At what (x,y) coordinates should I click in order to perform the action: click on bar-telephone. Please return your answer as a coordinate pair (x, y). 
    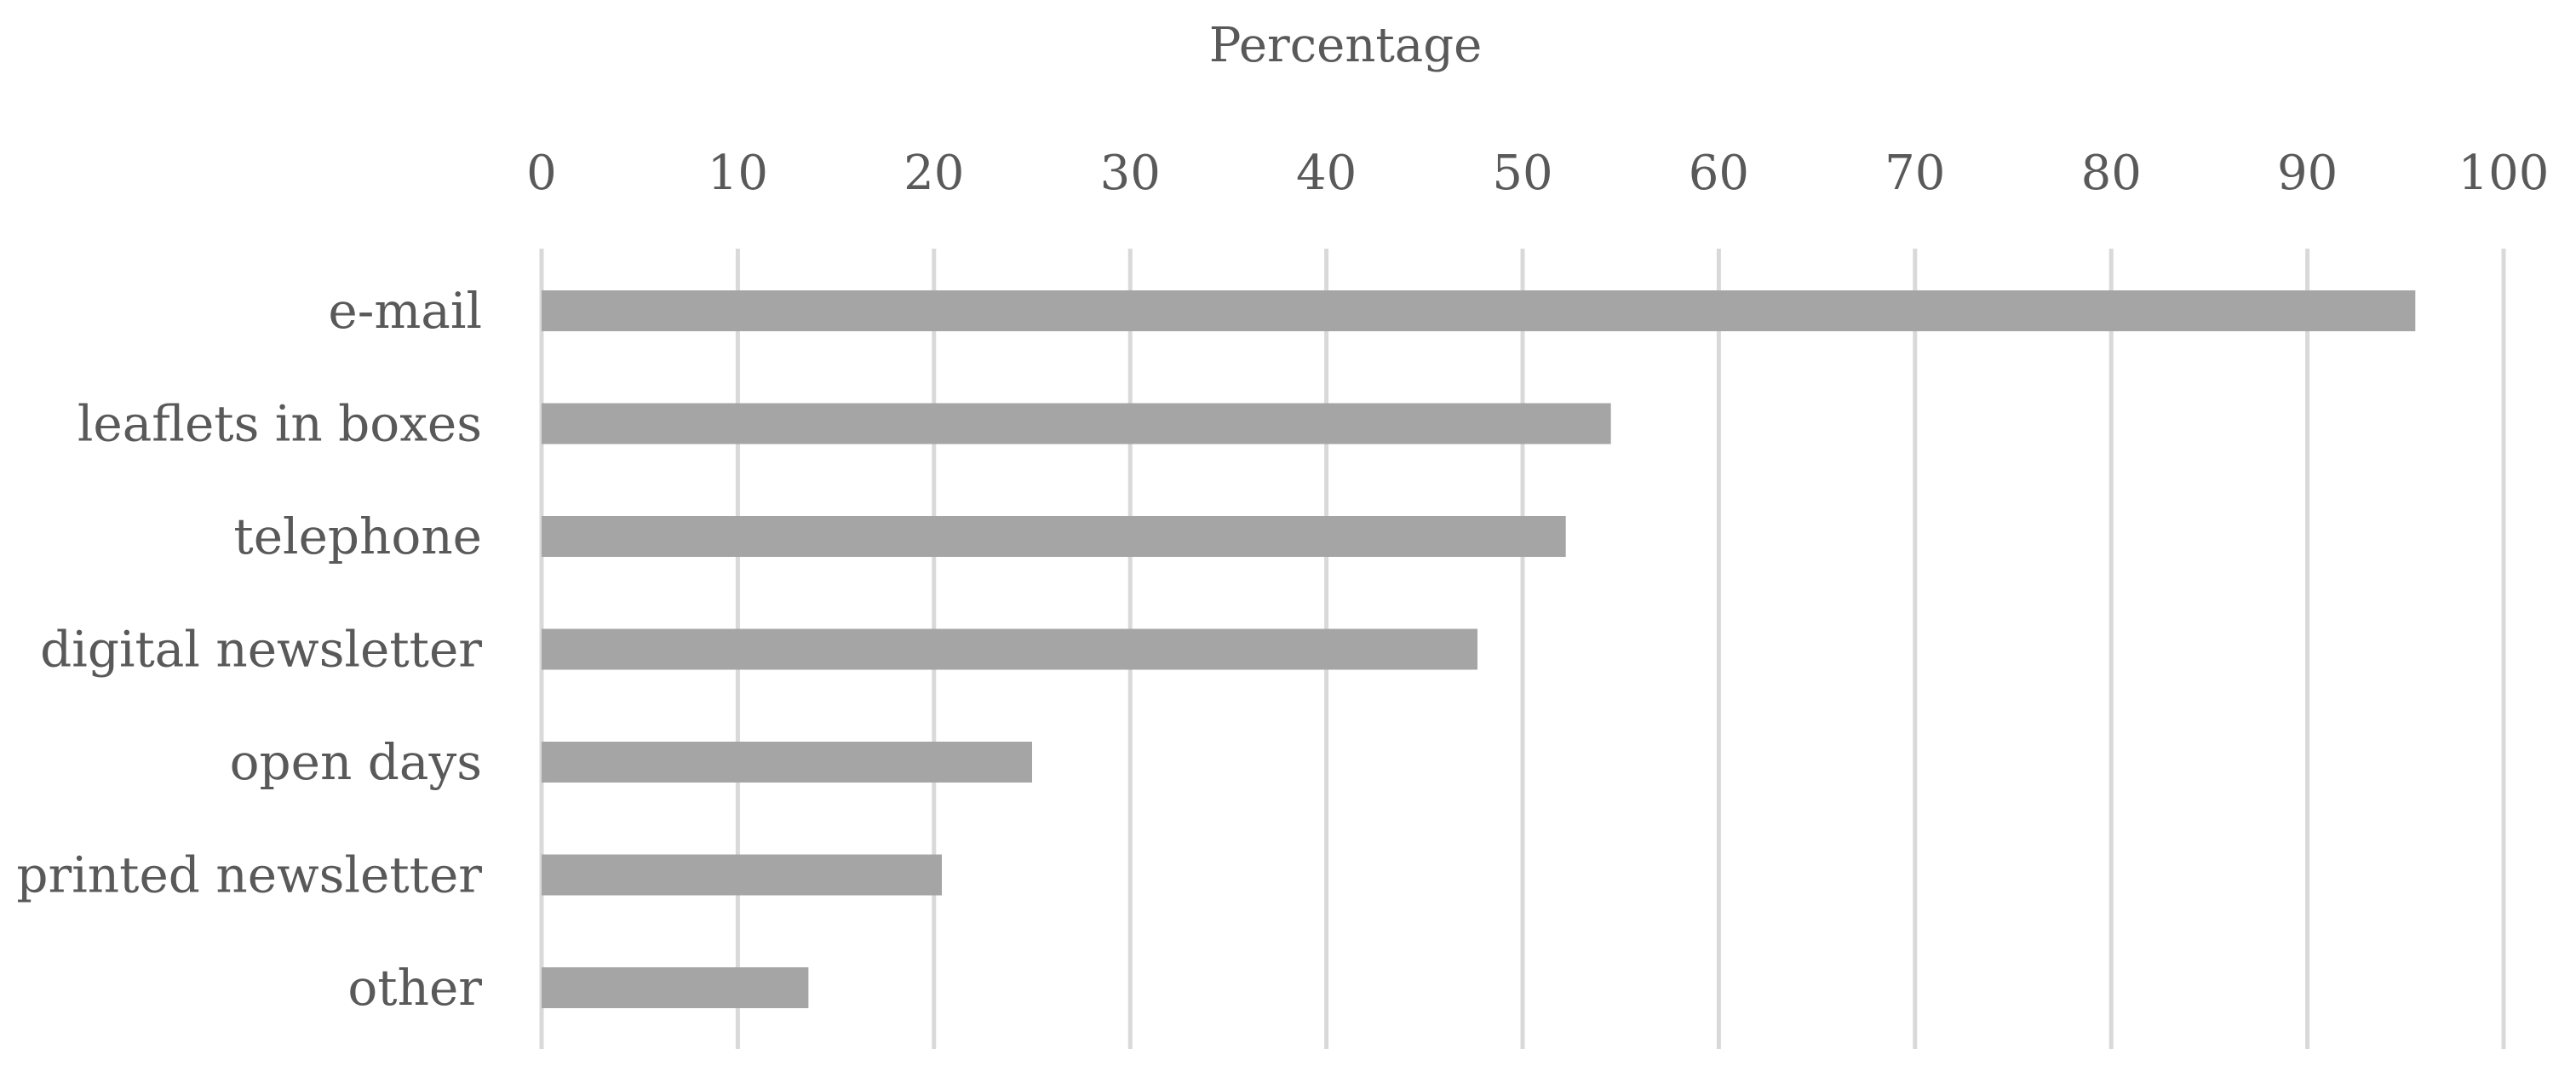
    Looking at the image, I should click on (1054, 536).